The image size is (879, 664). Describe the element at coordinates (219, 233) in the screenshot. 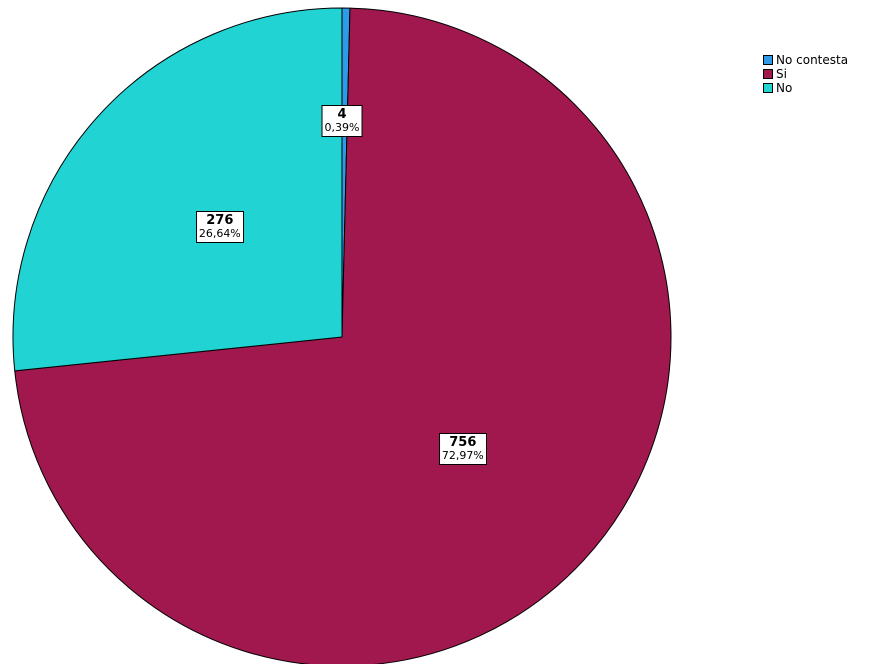

I see `slice-percent-no: 26,64%` at that location.